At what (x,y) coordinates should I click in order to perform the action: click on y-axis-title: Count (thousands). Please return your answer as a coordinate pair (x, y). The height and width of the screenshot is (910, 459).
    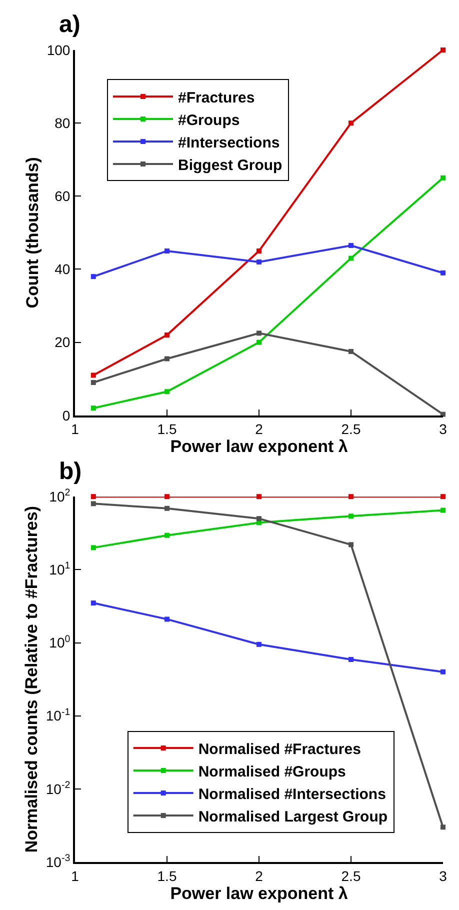
    Looking at the image, I should click on (32, 232).